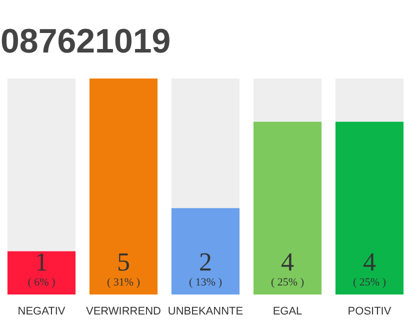 The image size is (410, 320). Describe the element at coordinates (205, 262) in the screenshot. I see `data-label: 2` at that location.